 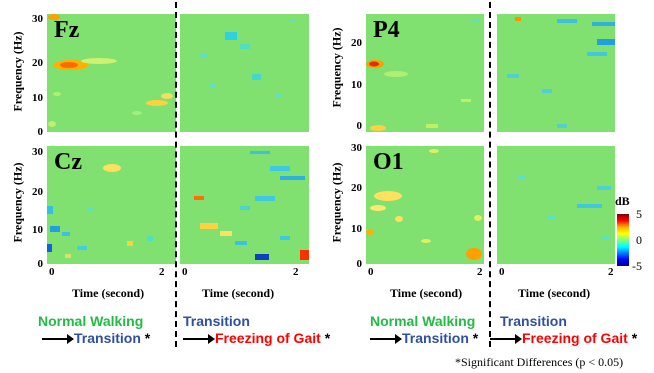 What do you see at coordinates (637, 266) in the screenshot?
I see `colorbar-min: -5` at bounding box center [637, 266].